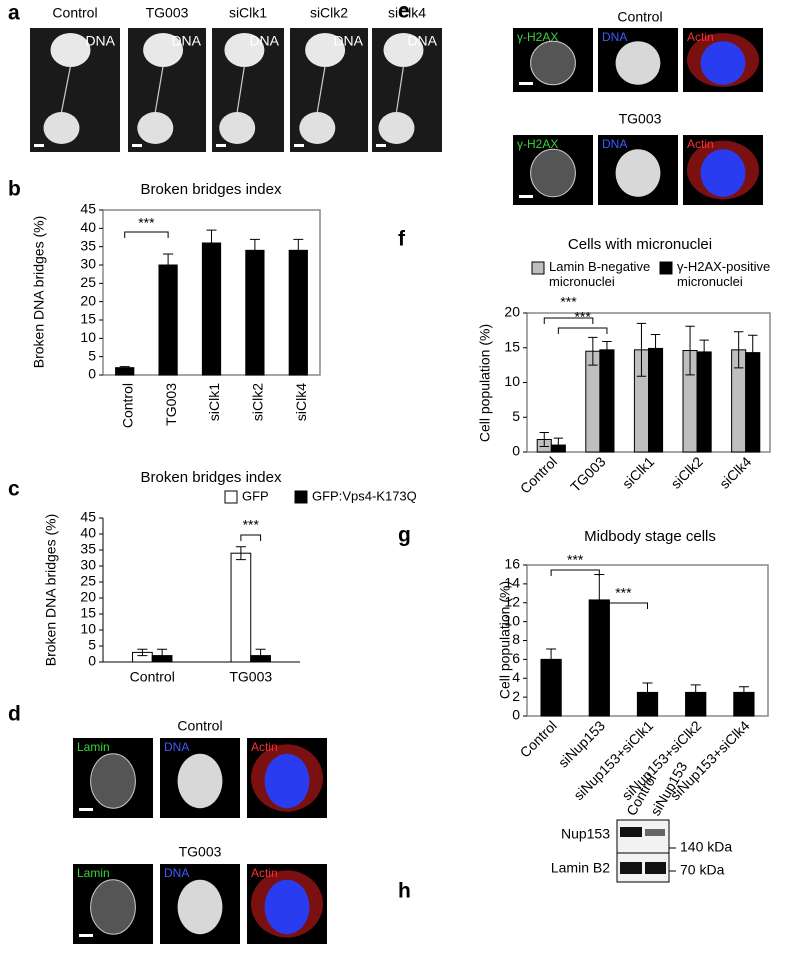 The width and height of the screenshot is (788, 974). I want to click on y-axis-label: Cell population (%), so click(485, 383).